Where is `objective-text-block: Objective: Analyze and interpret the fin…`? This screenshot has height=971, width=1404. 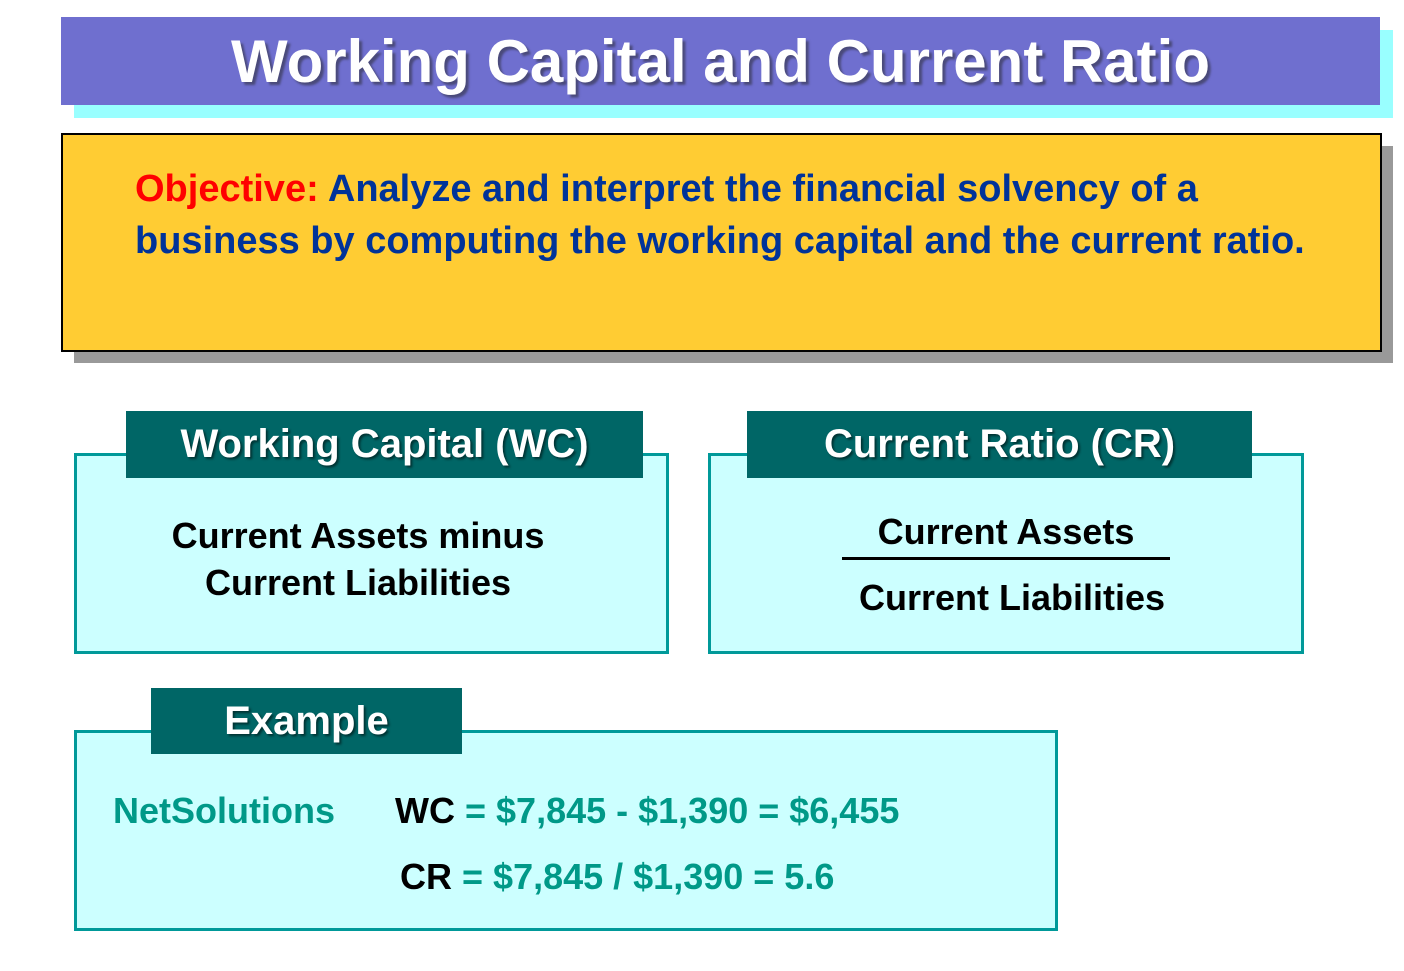
objective-text-block: Objective: Analyze and interpret the fin… is located at coordinates (735, 215).